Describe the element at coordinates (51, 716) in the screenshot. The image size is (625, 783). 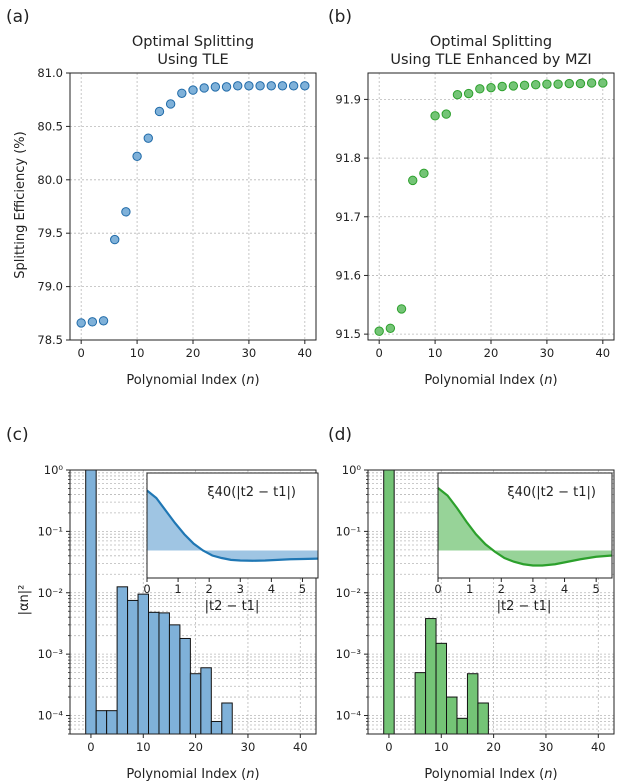
I see `ytick-label: 10⁻⁴` at that location.